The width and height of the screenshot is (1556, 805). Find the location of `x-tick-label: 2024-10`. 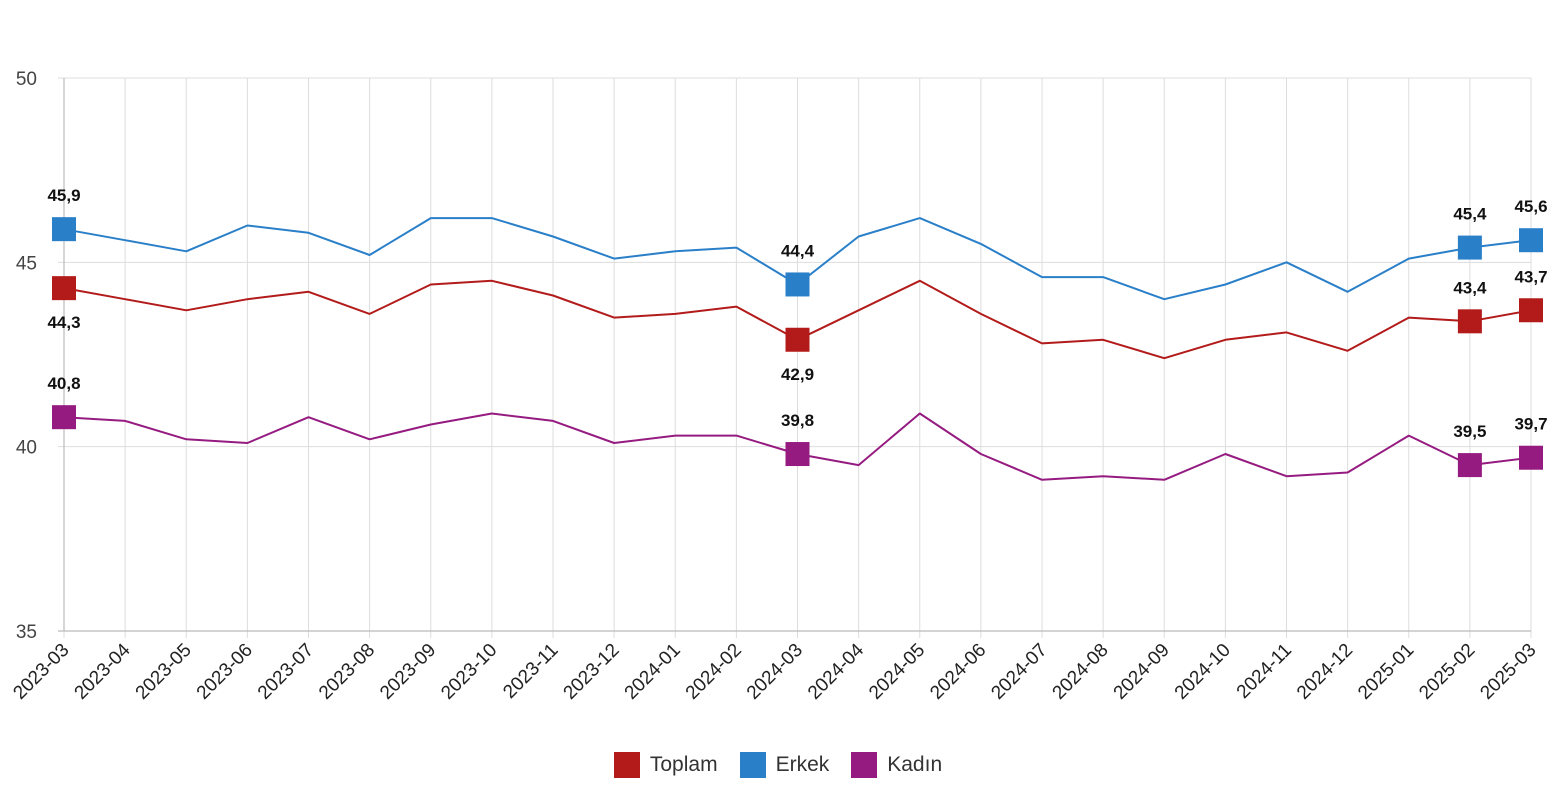

x-tick-label: 2024-10 is located at coordinates (1203, 672).